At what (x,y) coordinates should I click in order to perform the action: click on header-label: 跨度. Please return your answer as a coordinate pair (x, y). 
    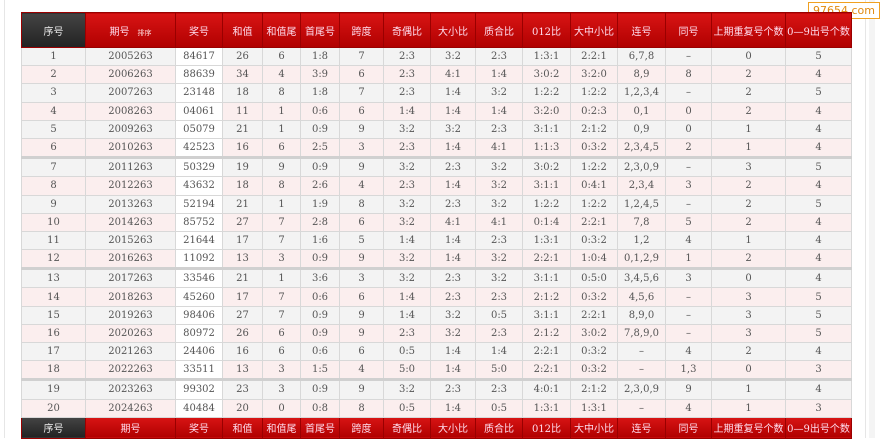
    Looking at the image, I should click on (361, 32).